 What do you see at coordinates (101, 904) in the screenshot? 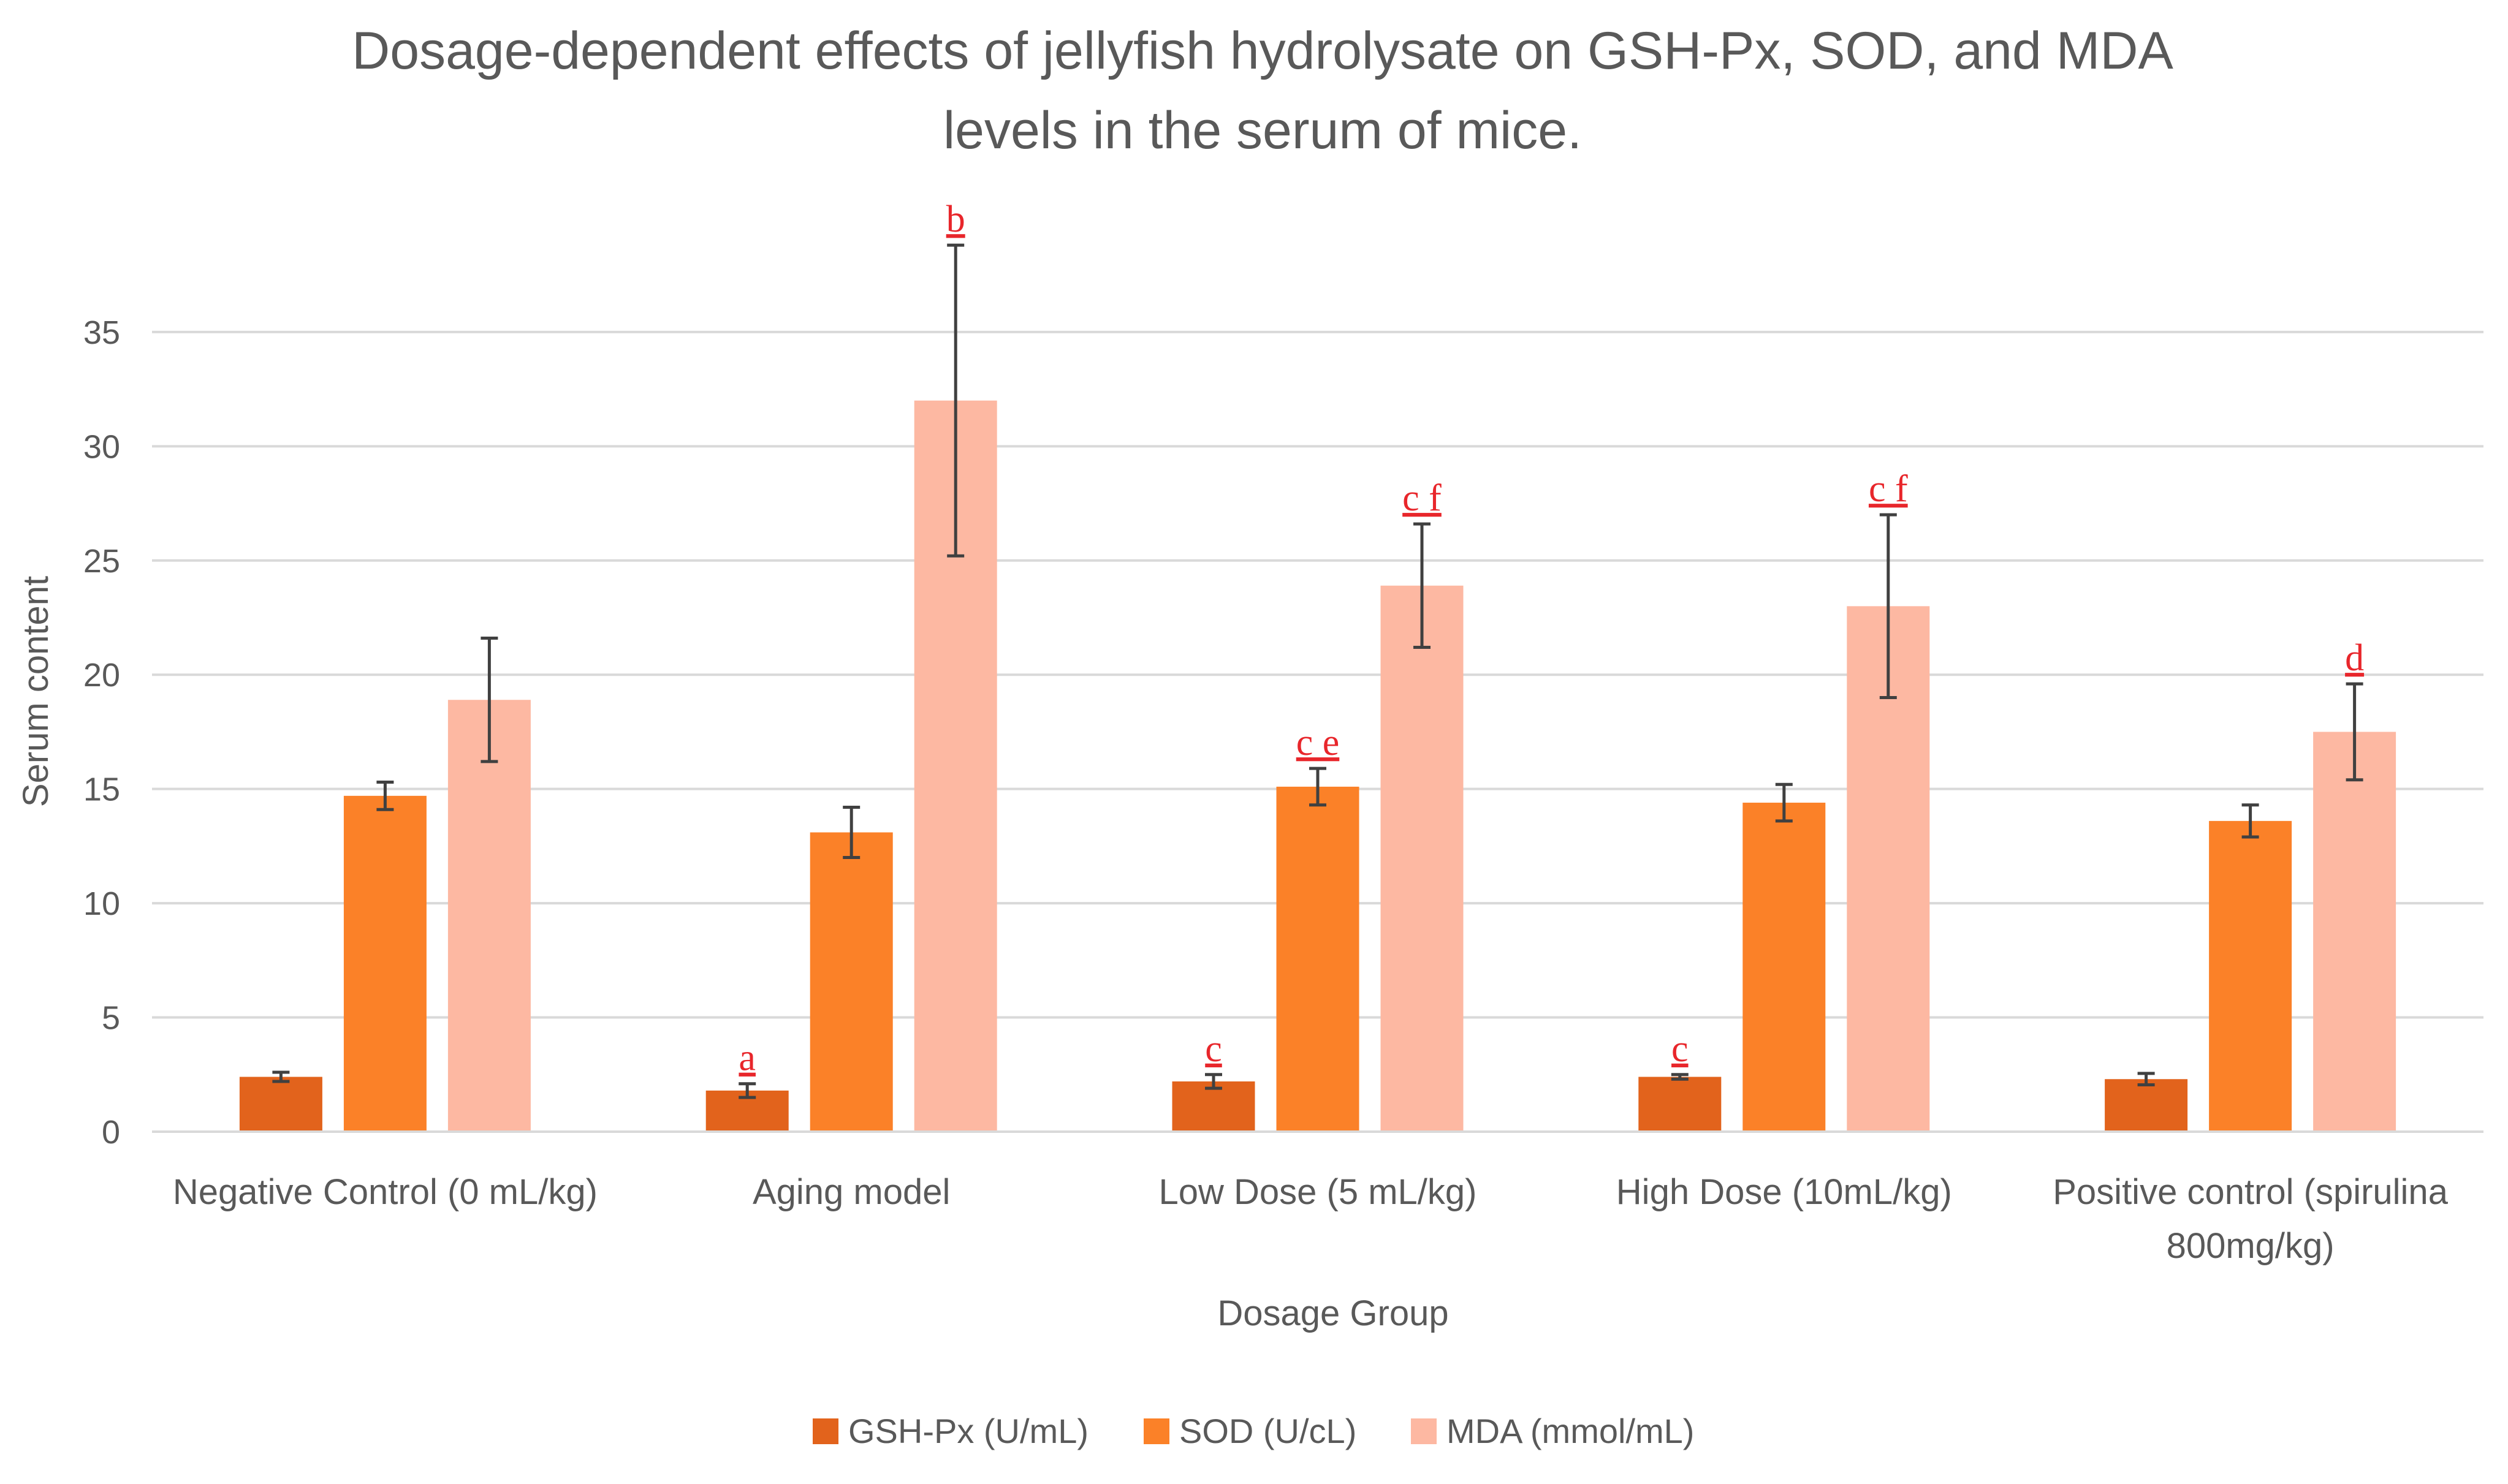
I see `y-tick-label: 10` at bounding box center [101, 904].